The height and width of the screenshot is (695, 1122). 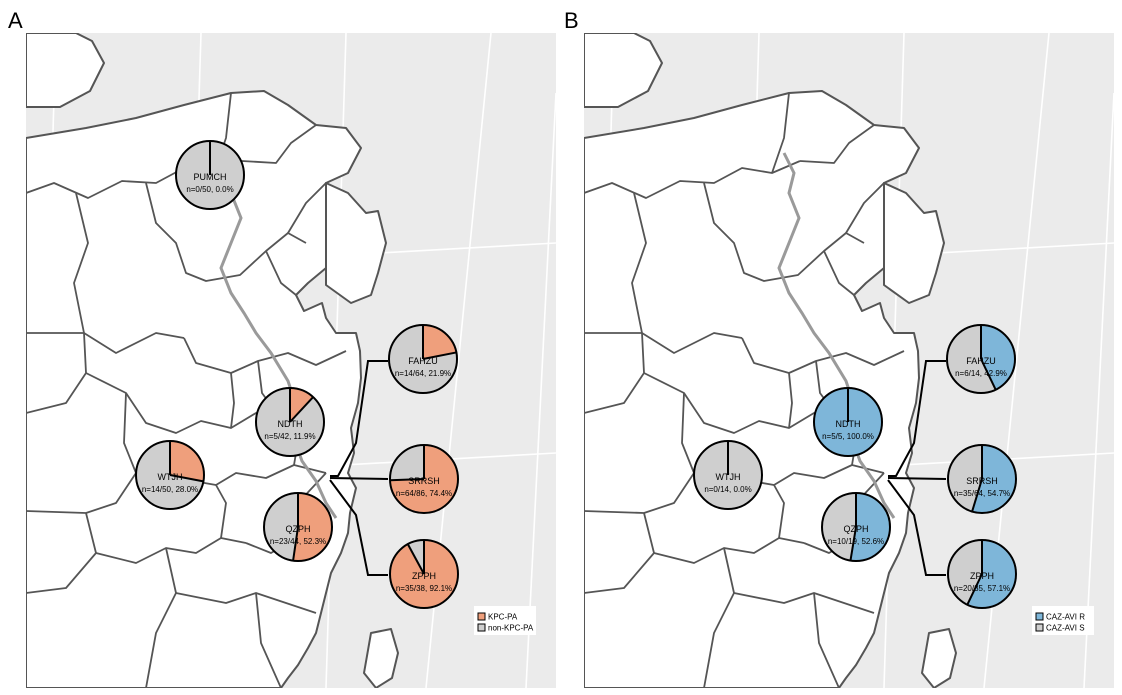 I want to click on a-pie-count-label: n=64/86, 74.4%, so click(x=424, y=493).